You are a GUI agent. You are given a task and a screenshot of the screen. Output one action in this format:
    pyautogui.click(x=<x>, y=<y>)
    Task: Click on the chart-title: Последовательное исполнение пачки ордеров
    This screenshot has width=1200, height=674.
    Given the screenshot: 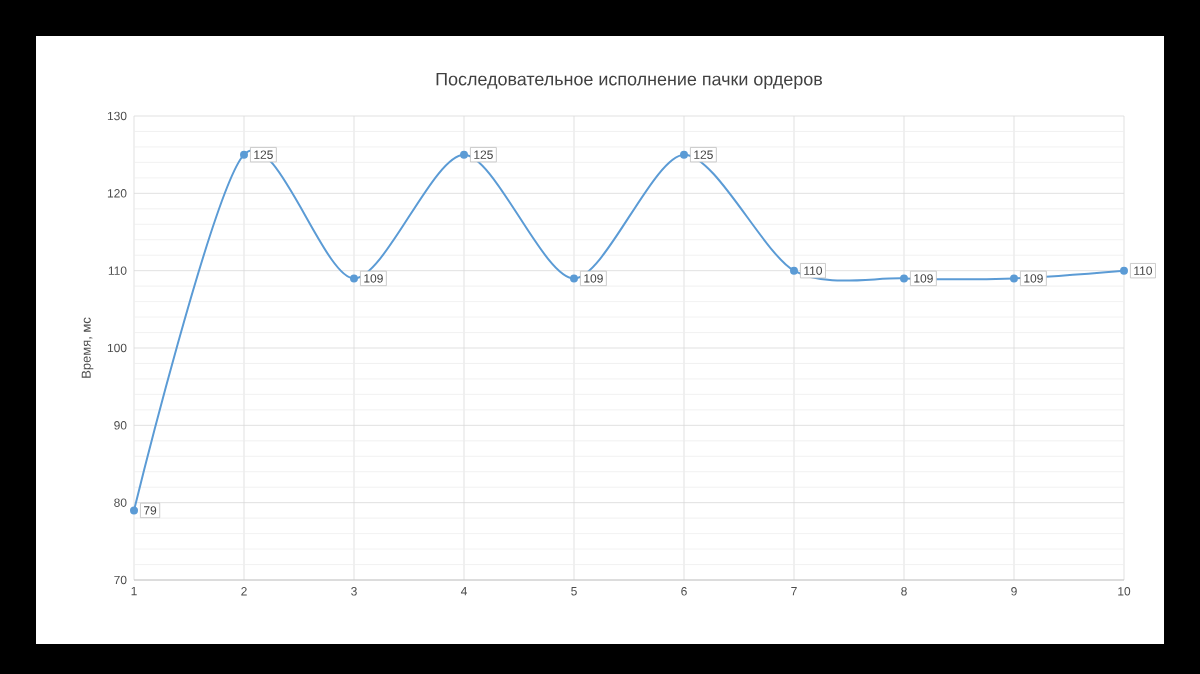 What is the action you would take?
    pyautogui.click(x=629, y=81)
    